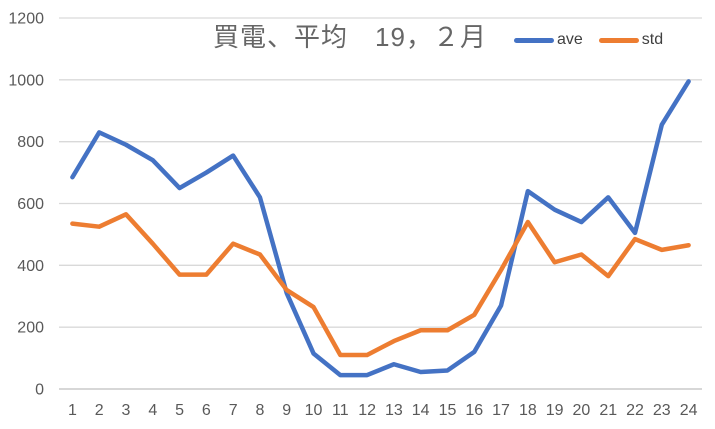 The image size is (715, 429). Describe the element at coordinates (26, 80) in the screenshot. I see `y-tick-label-1000: 1000` at that location.